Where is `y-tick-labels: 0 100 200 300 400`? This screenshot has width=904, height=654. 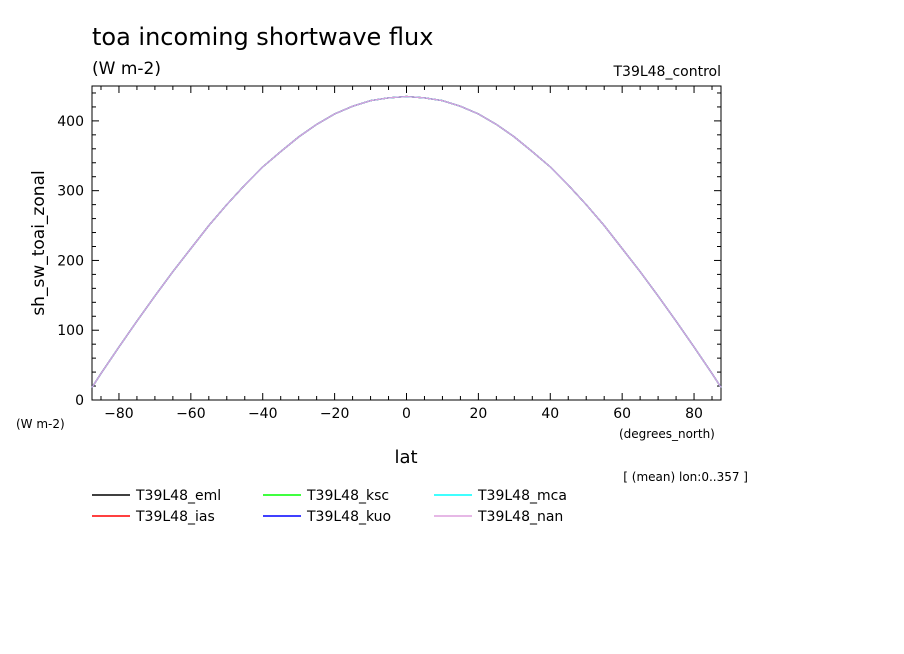 y-tick-labels: 0 100 200 300 400 is located at coordinates (70, 261).